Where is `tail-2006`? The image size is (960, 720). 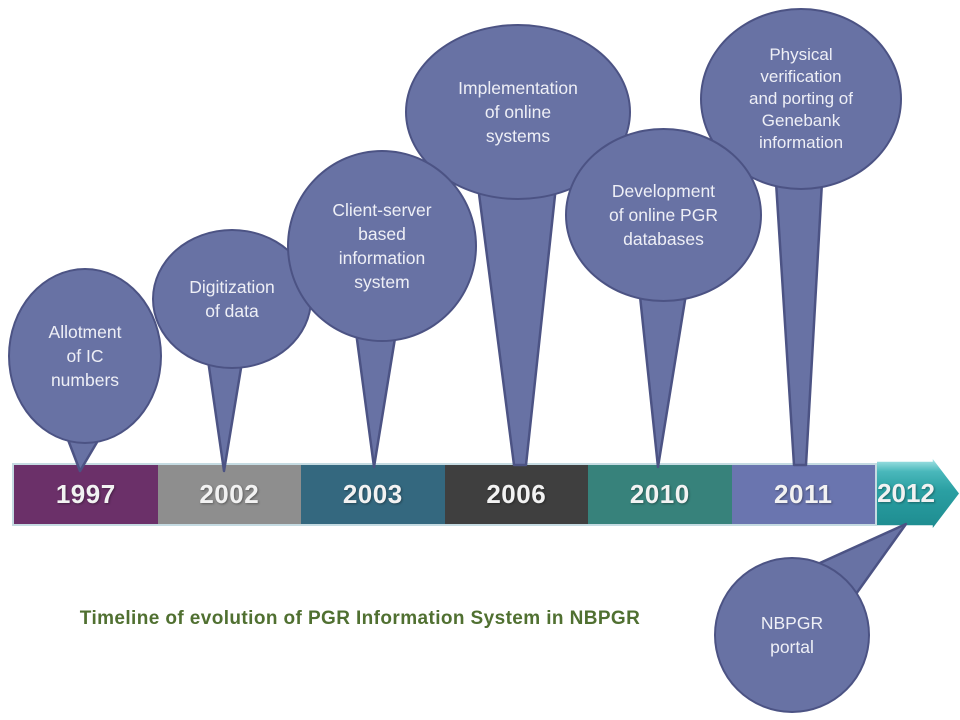
tail-2006 is located at coordinates (517, 325).